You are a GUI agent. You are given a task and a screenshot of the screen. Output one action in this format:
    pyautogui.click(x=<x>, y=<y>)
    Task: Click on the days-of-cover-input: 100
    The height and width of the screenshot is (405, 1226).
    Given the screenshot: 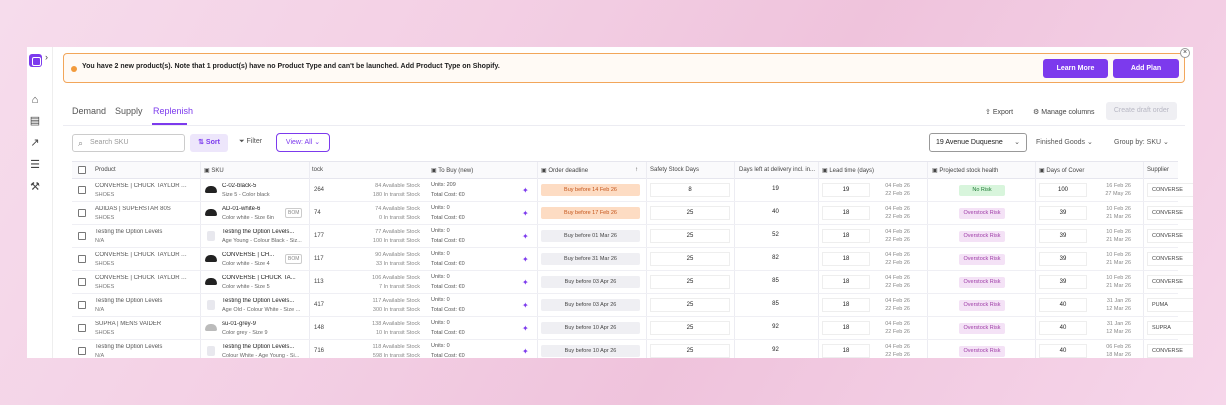 What is the action you would take?
    pyautogui.click(x=1063, y=190)
    